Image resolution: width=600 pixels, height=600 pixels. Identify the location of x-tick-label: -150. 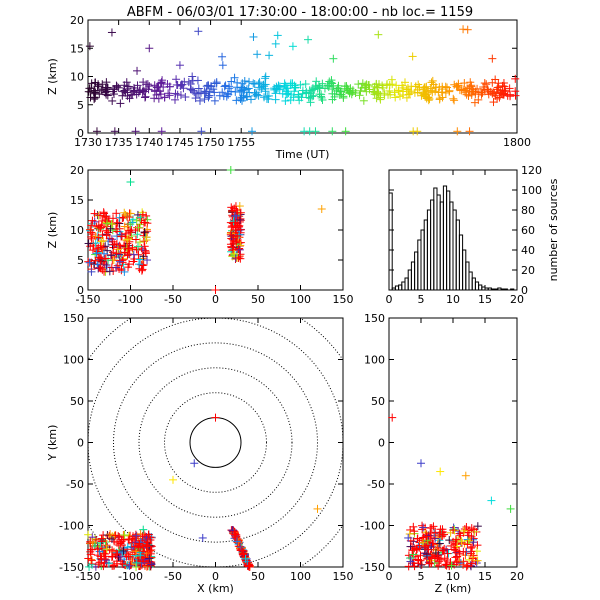
(88, 299).